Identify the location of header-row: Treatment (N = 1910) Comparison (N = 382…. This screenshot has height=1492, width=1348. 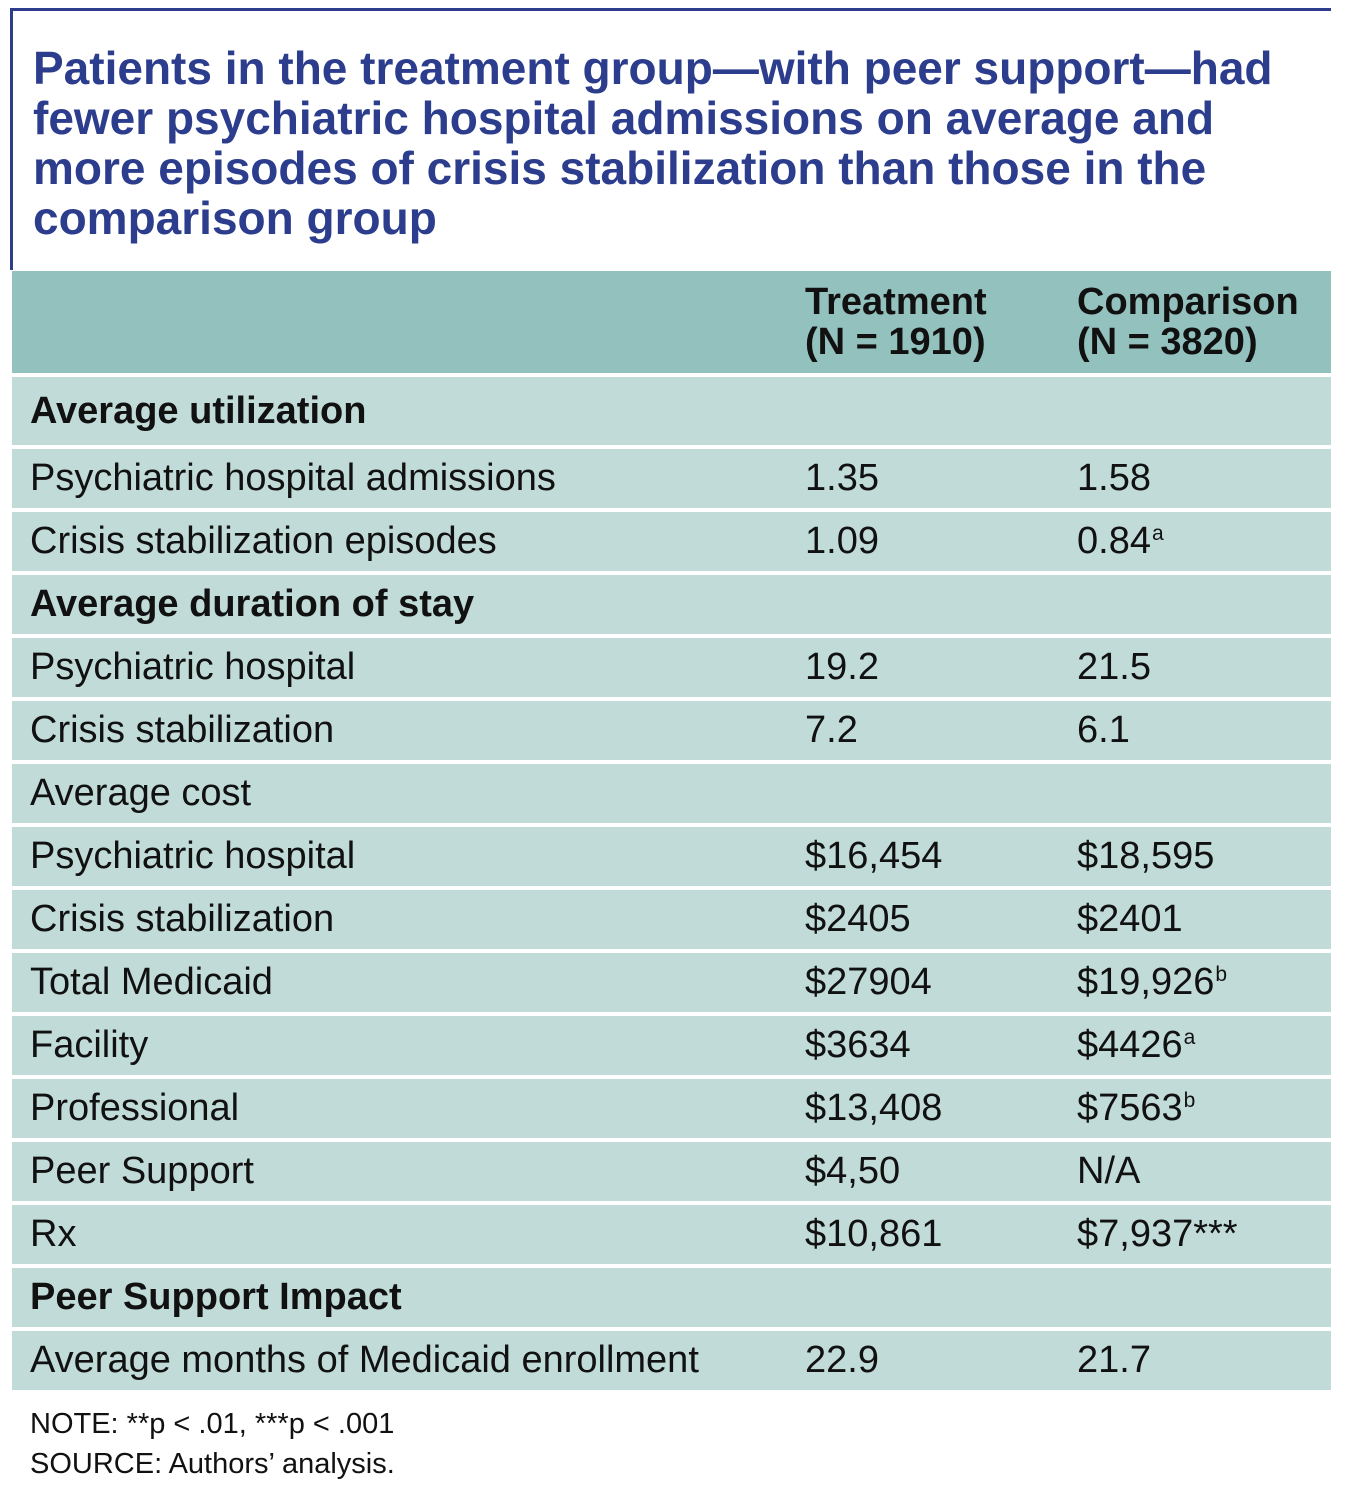
(671, 324).